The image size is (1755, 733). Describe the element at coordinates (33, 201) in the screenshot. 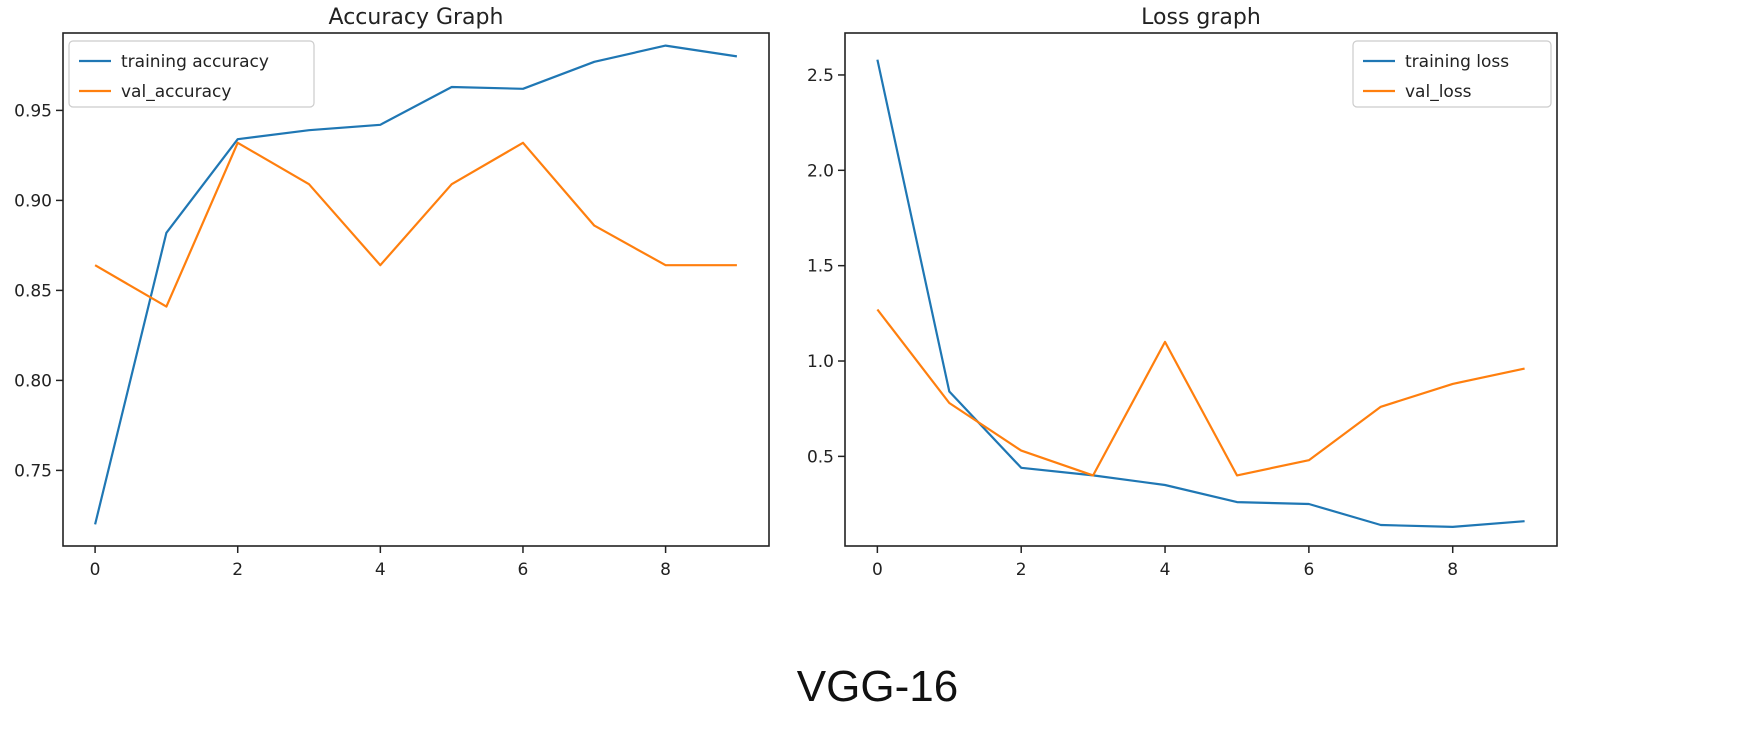

I see `y-tick-label: 0.90` at that location.